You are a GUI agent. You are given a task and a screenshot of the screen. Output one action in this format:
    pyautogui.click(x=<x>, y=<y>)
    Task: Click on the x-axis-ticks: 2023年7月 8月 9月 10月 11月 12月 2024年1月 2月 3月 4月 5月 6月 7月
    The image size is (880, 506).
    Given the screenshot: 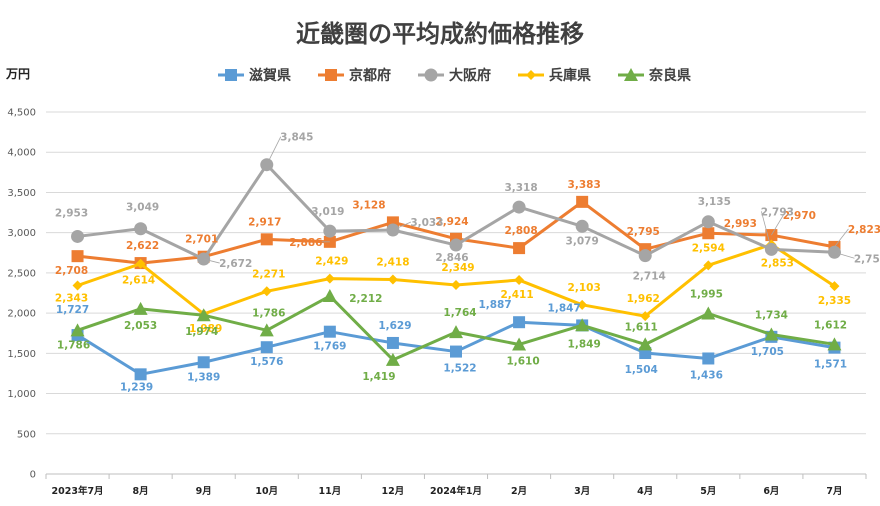 What is the action you would take?
    pyautogui.click(x=456, y=485)
    